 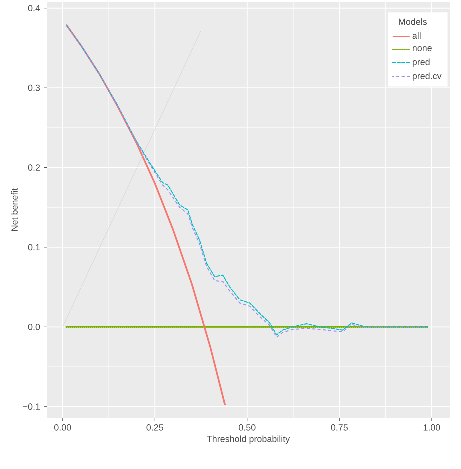 I want to click on legend-label: all, so click(x=416, y=36).